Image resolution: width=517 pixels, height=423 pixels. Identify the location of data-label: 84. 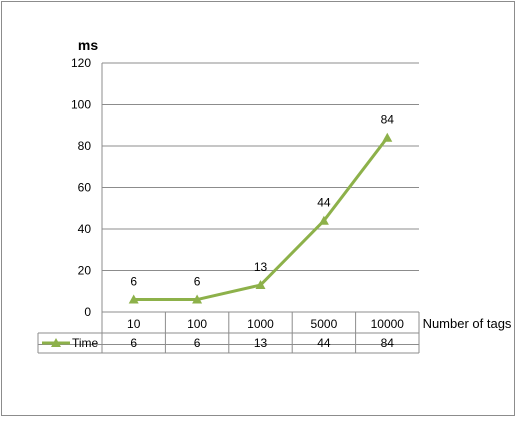
(388, 120).